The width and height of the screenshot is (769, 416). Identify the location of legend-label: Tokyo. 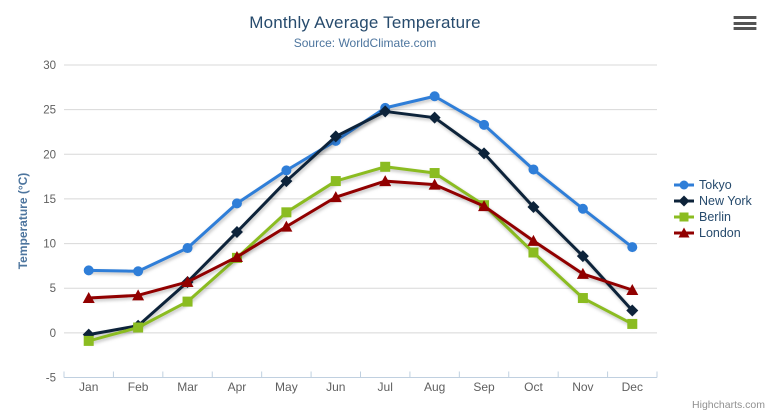
(715, 185).